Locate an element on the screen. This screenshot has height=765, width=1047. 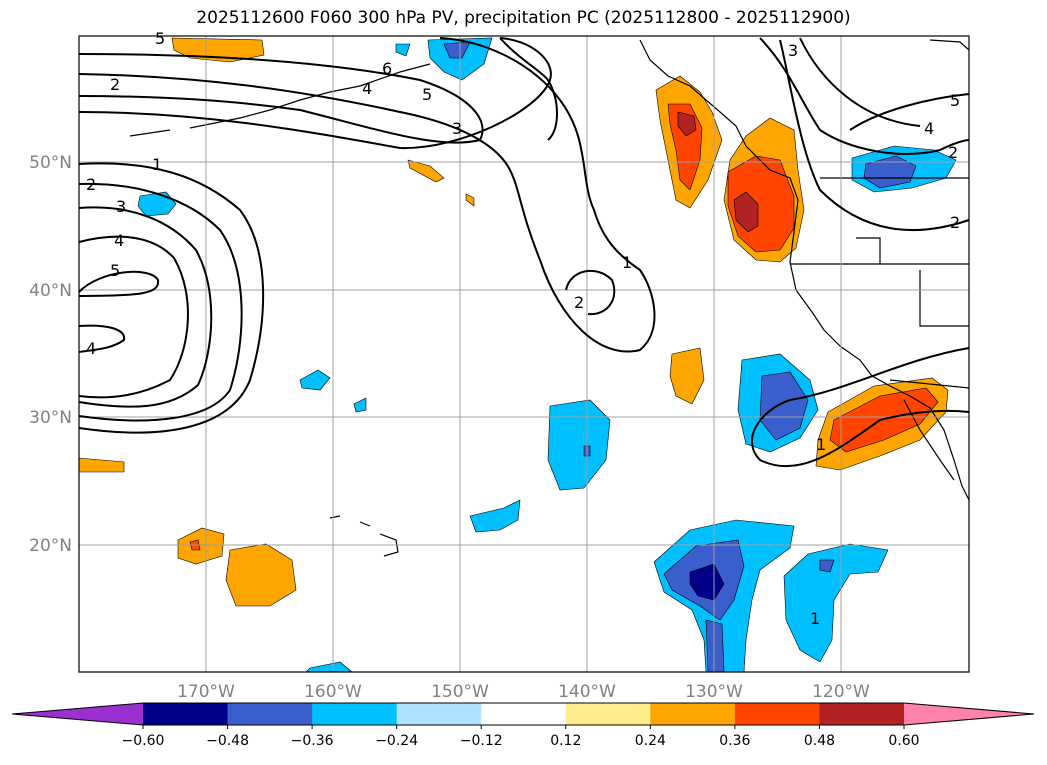
longitude-labels: 170°W 160°W 150°W 140°W 130°W 120°W is located at coordinates (523, 692).